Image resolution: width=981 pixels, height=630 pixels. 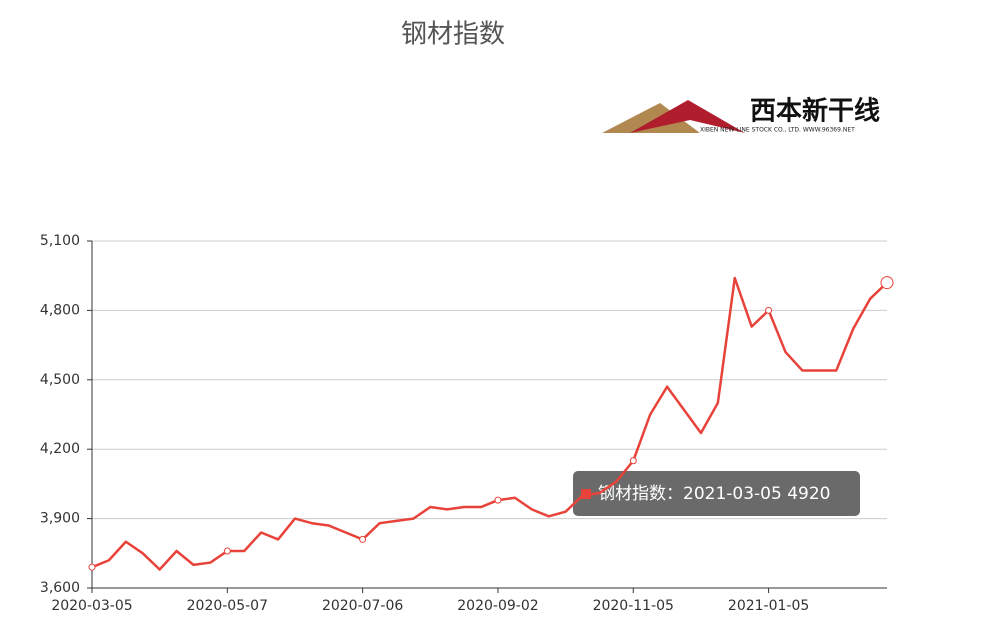 What do you see at coordinates (815, 111) in the screenshot?
I see `logo-name: 西本新干线` at bounding box center [815, 111].